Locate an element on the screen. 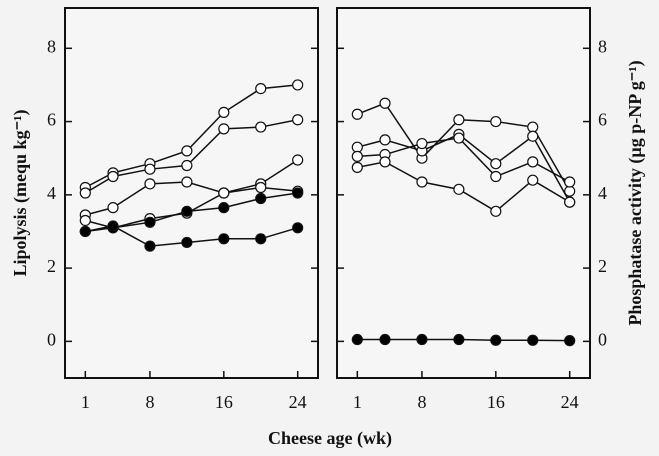 The height and width of the screenshot is (456, 659). x-axis-label: Cheese age (wk) is located at coordinates (330, 438).